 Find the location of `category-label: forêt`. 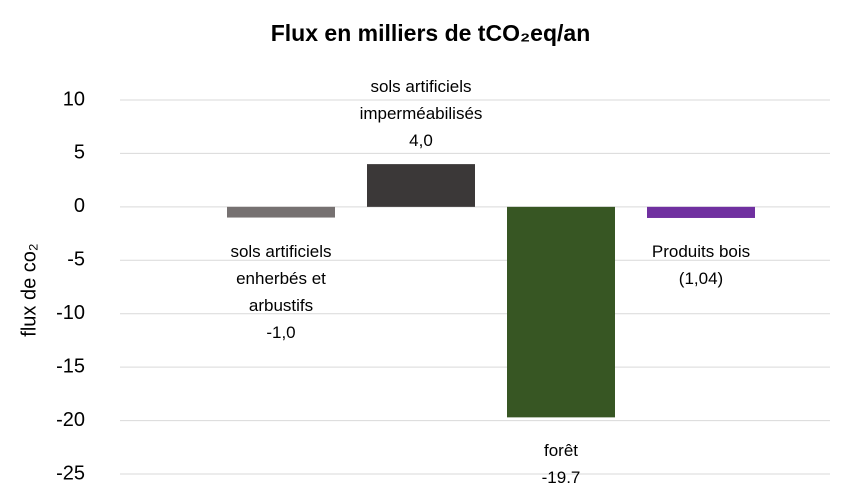

category-label: forêt is located at coordinates (561, 451).